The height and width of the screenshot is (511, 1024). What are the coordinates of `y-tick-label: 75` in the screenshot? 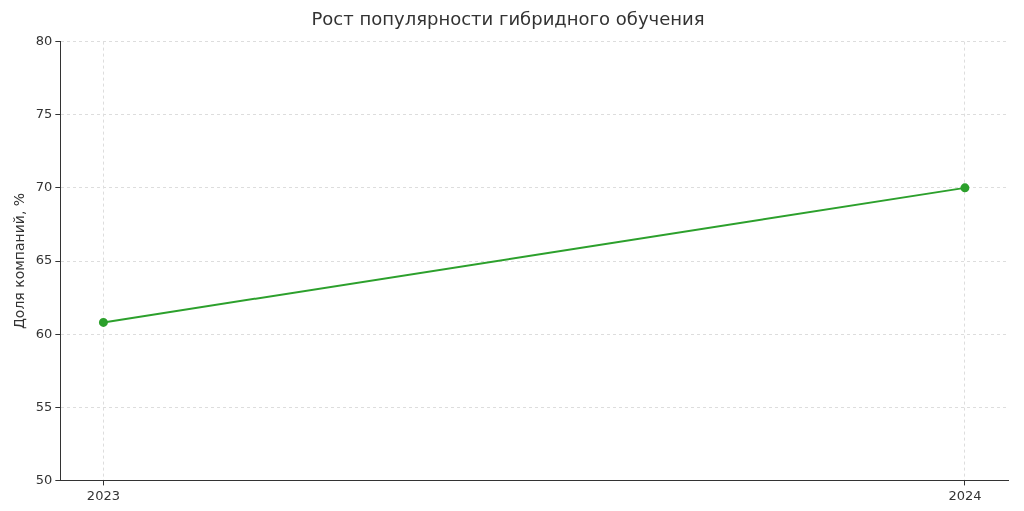 It's located at (44, 114).